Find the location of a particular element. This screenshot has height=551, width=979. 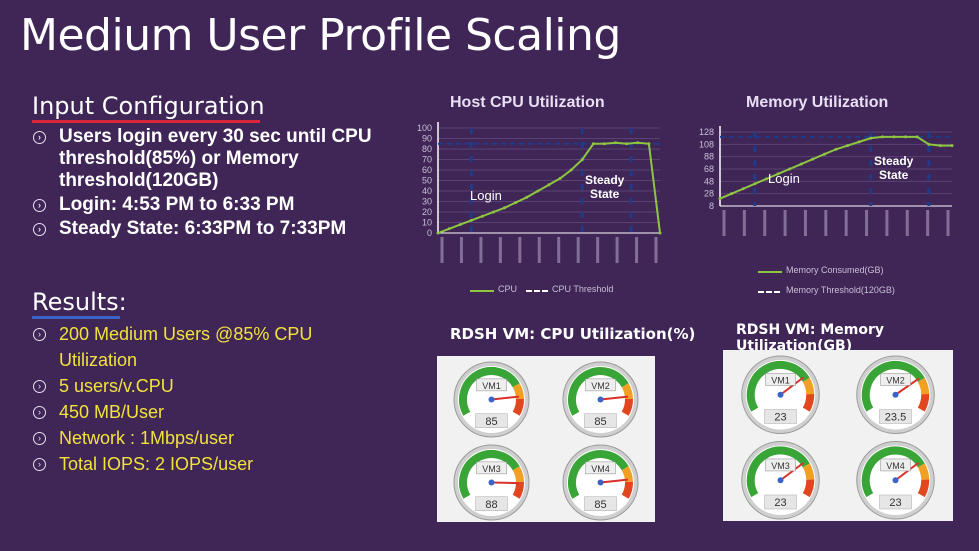

gauge: VM1 23 is located at coordinates (780, 394).